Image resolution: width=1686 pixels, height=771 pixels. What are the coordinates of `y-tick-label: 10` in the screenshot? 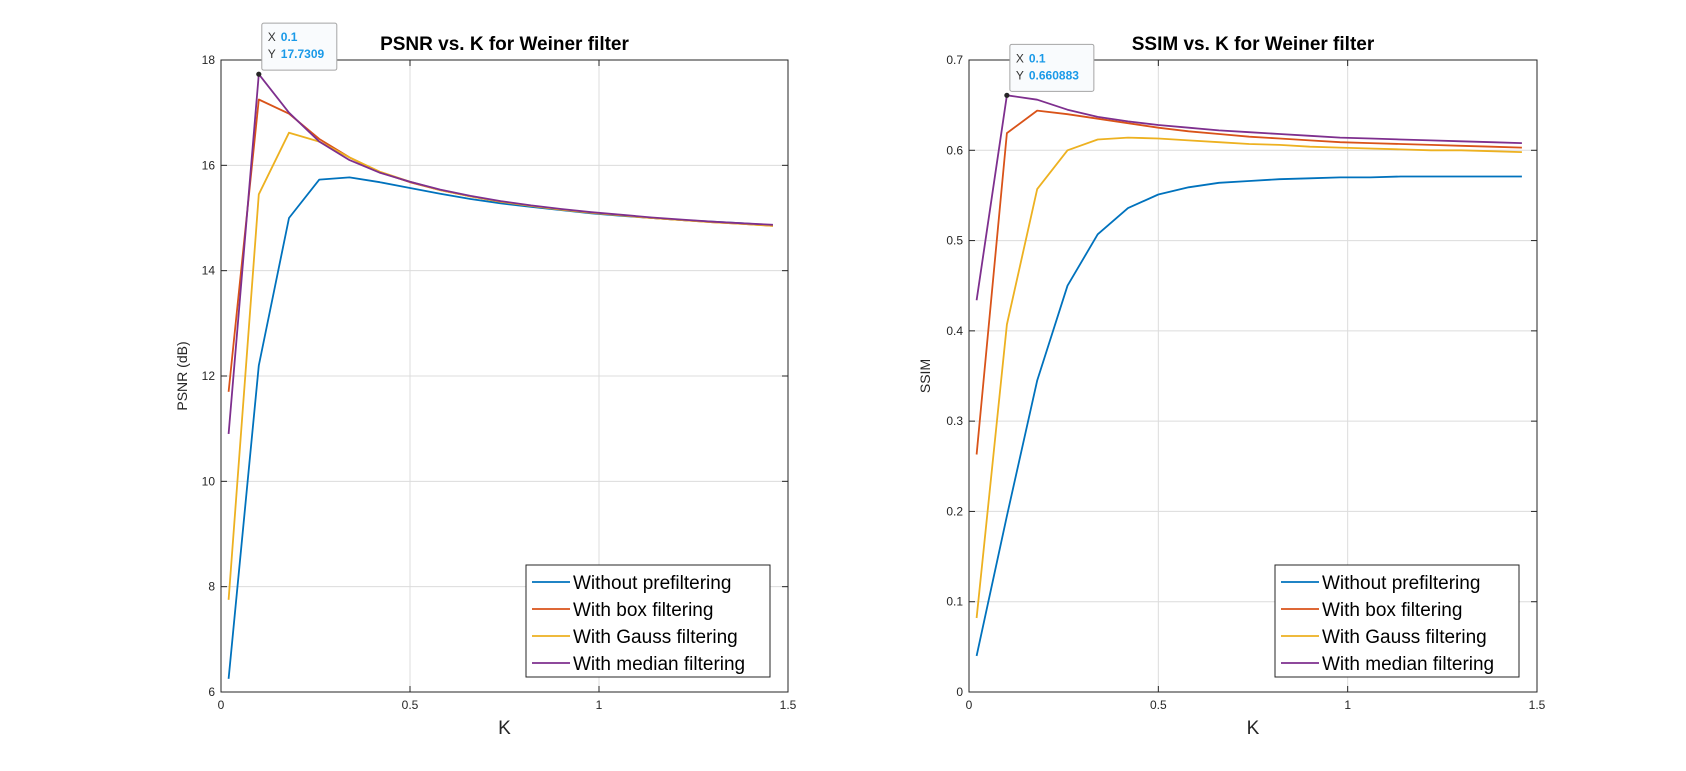 It's located at (209, 481).